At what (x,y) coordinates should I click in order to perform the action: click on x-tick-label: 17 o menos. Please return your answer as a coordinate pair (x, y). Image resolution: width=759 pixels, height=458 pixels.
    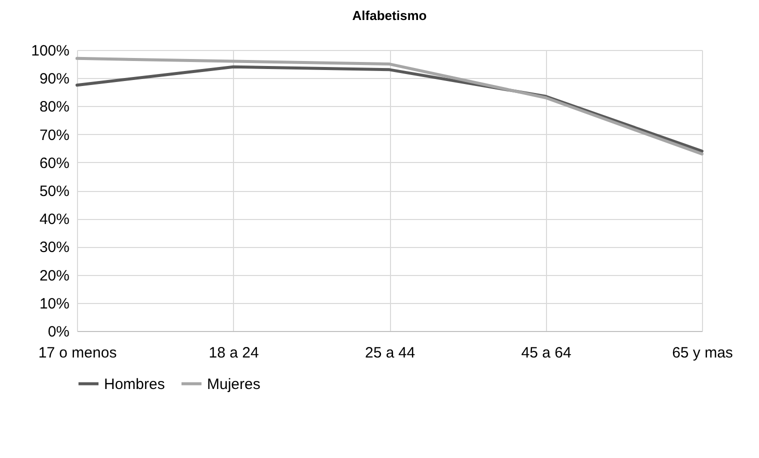
    Looking at the image, I should click on (77, 353).